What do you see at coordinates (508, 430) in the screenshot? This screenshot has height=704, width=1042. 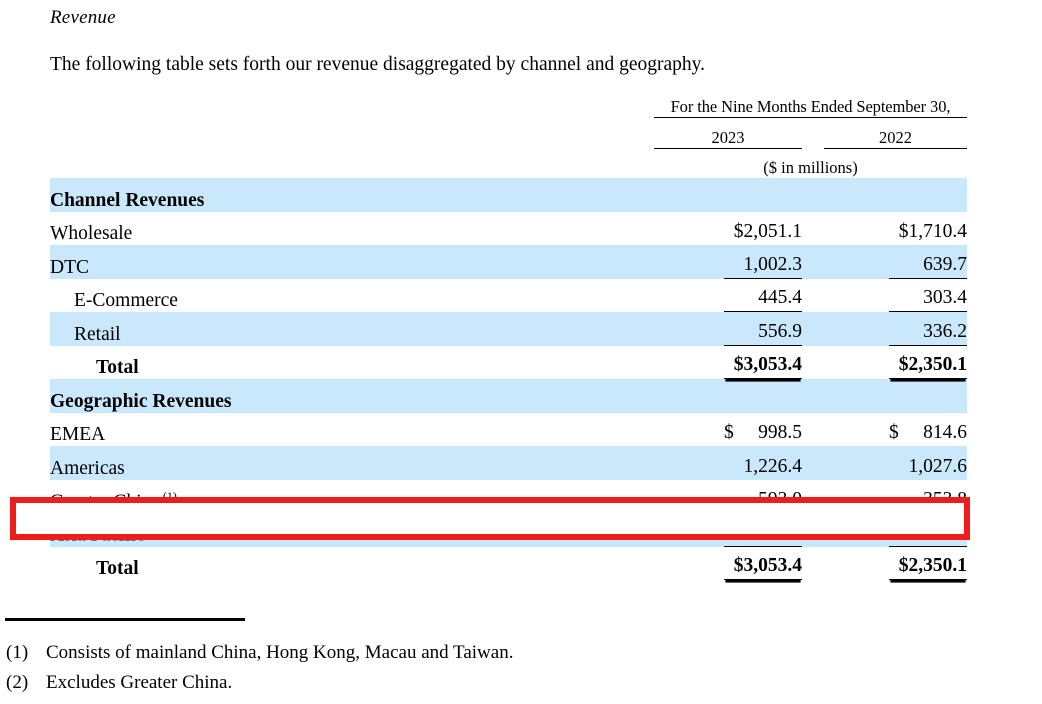 I see `table-row: EMEA $998.5 $814.6` at bounding box center [508, 430].